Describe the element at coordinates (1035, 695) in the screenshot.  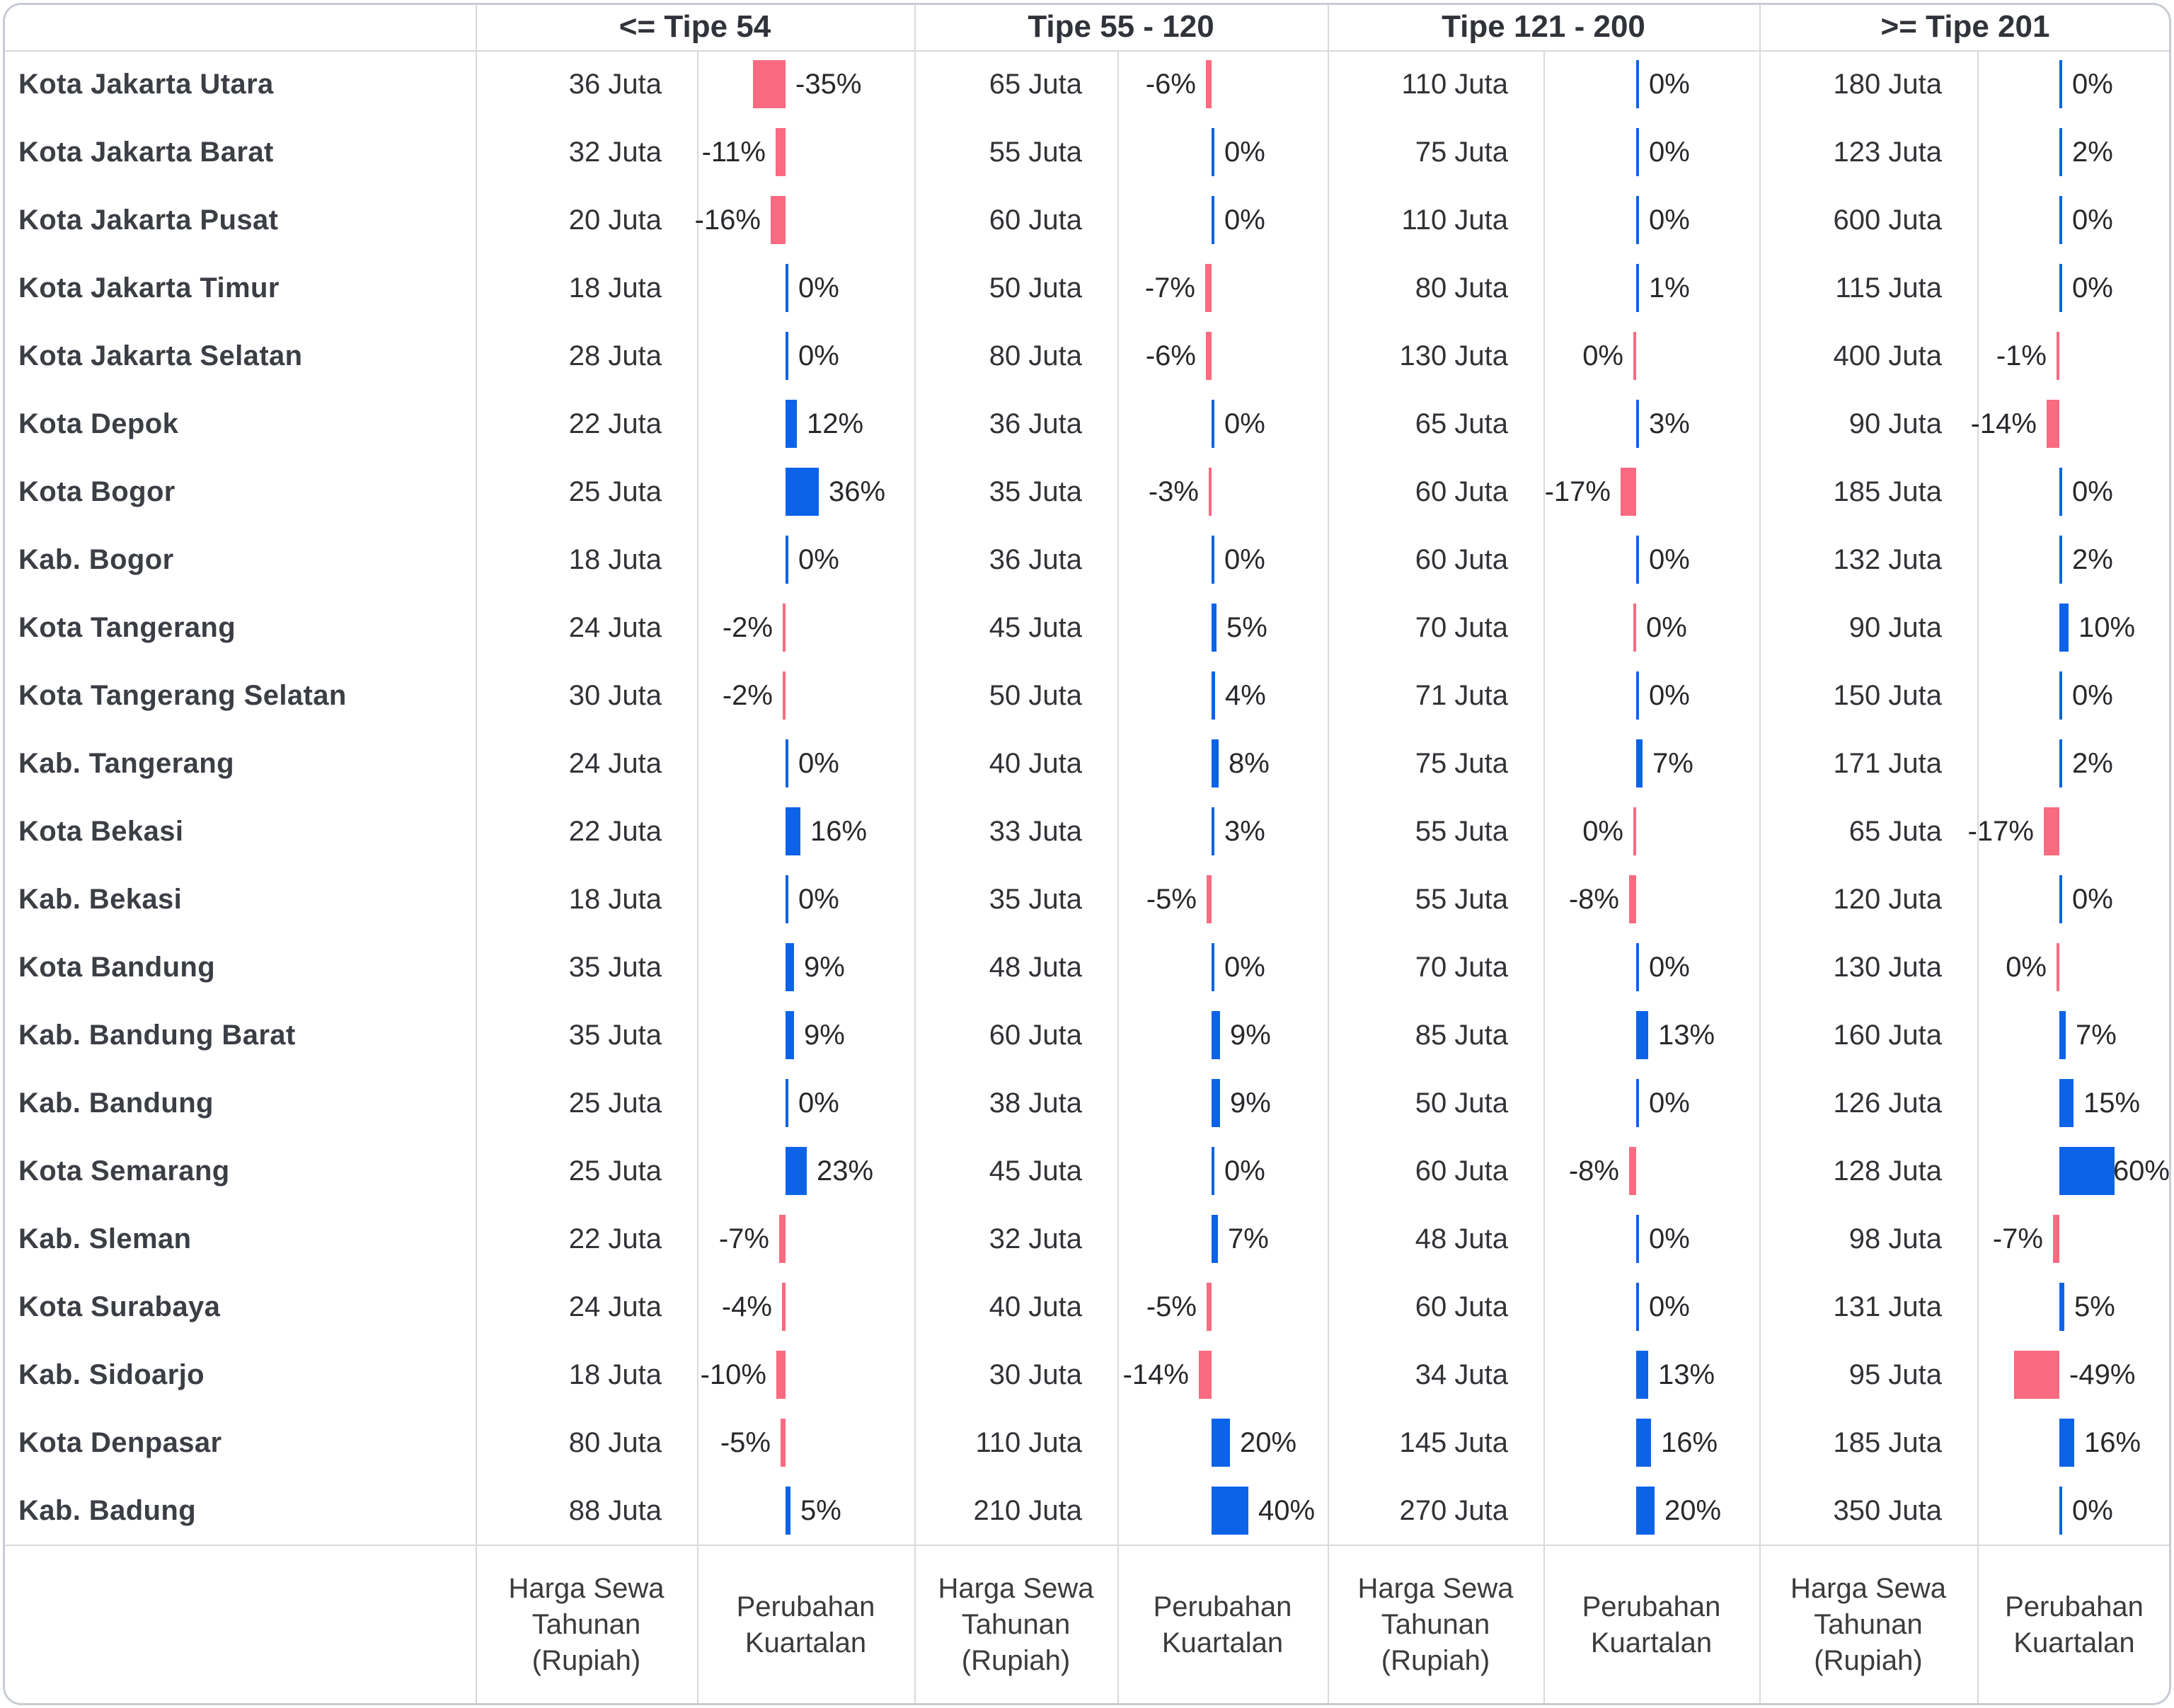
I see `price-value: 50 Juta` at that location.